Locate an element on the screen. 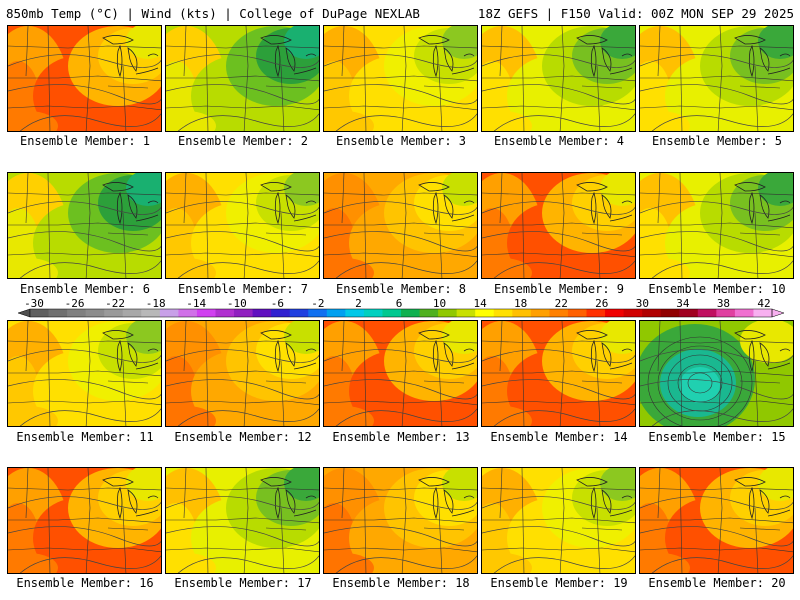  colorbar-tick-label: -14 is located at coordinates (196, 303).